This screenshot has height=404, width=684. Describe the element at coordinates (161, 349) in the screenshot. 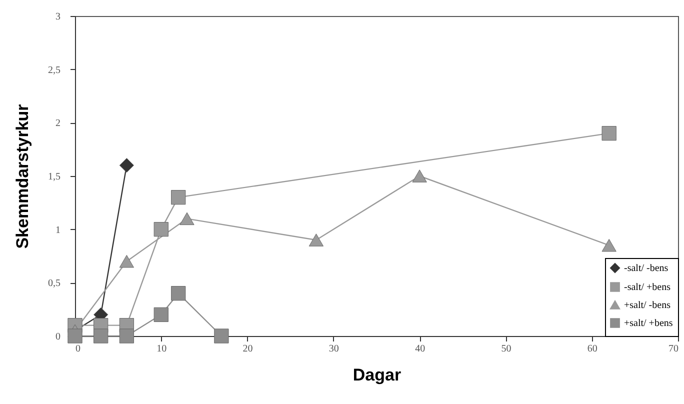

I see `x-tick-label: 10` at that location.